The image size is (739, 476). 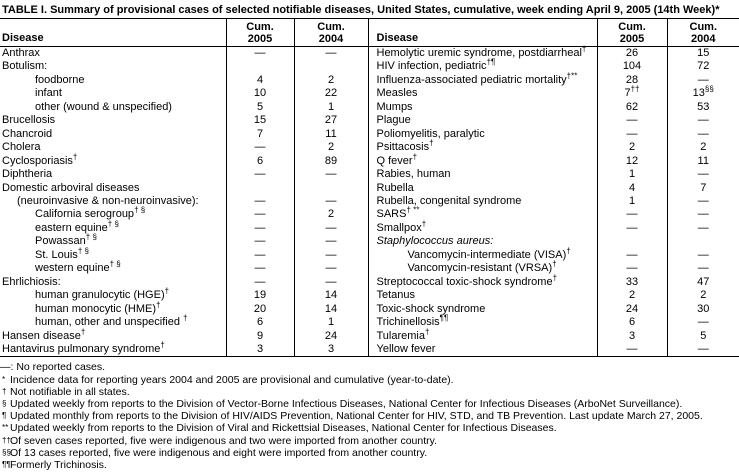 I want to click on disease-label: Staphylococcus aureus:, so click(x=435, y=241).